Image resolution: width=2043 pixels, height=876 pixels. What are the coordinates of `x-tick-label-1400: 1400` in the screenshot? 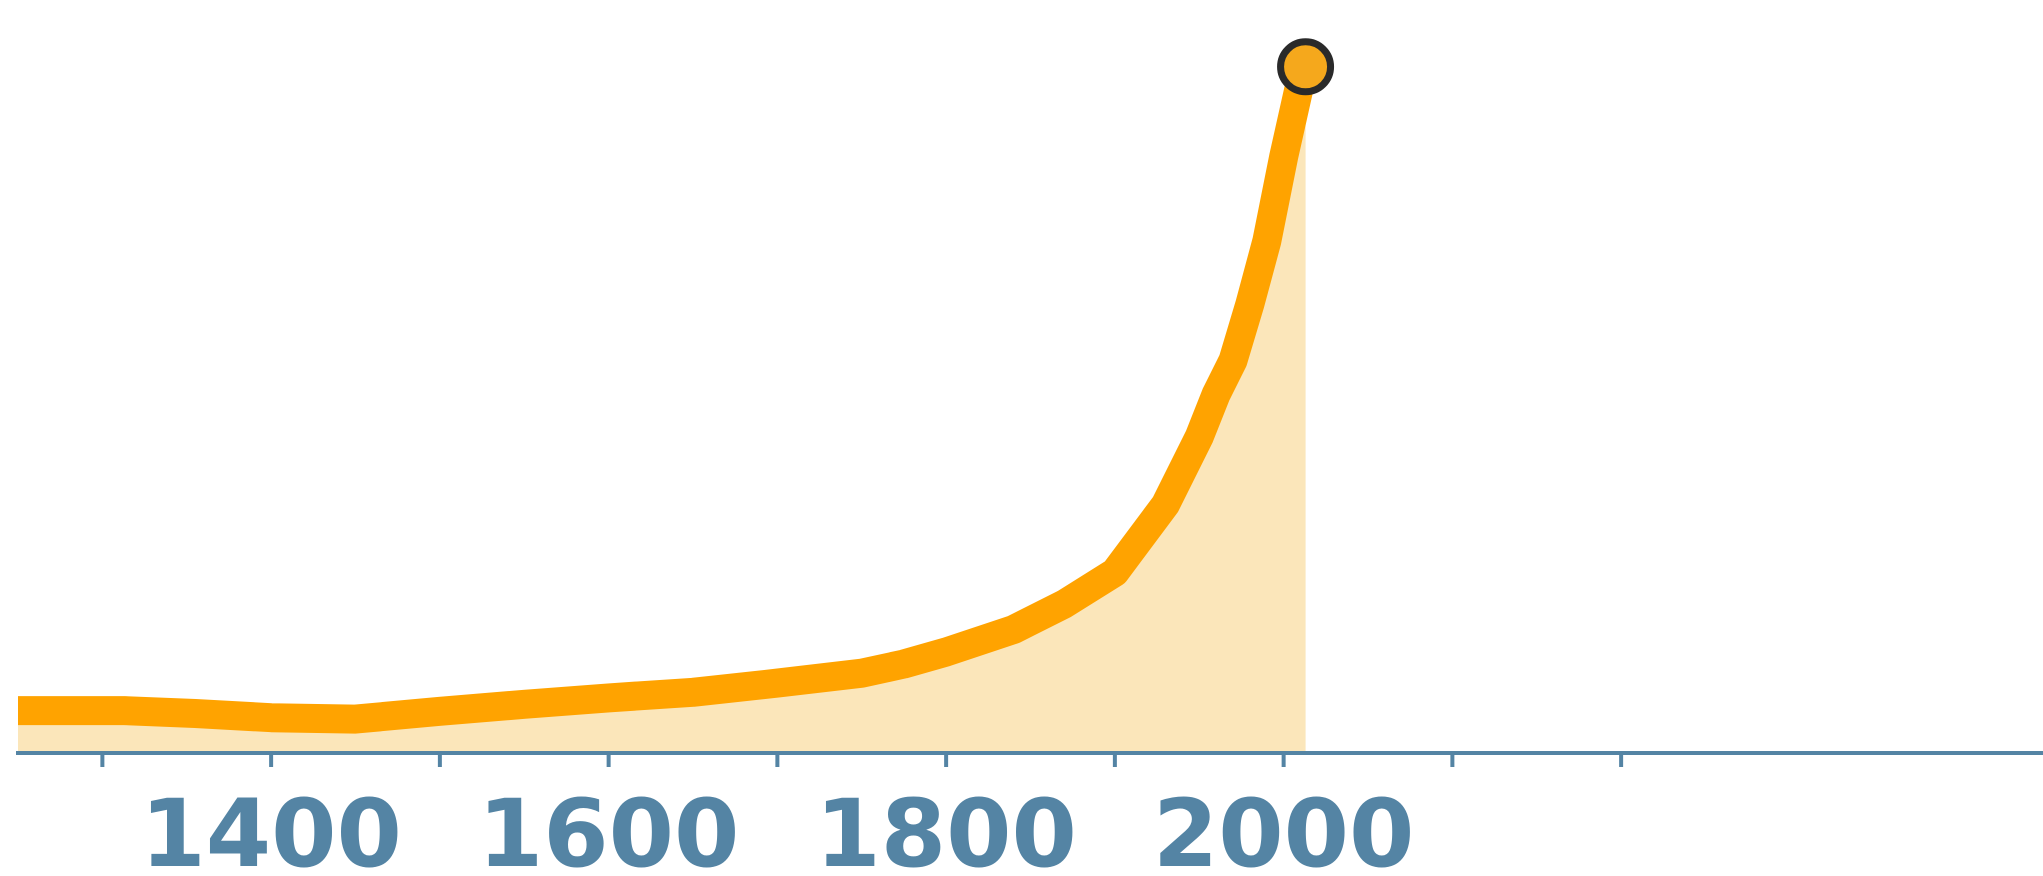 It's located at (271, 828).